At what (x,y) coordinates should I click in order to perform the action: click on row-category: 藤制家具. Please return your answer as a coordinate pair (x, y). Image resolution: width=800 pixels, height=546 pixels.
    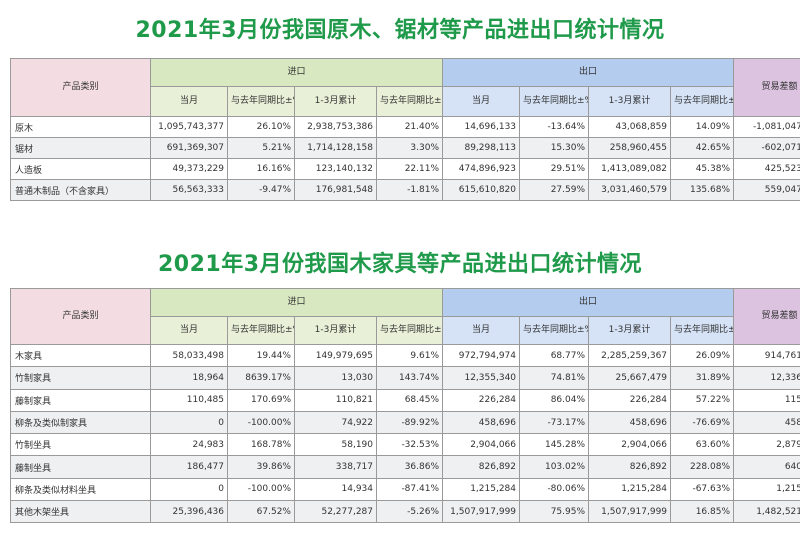
    Looking at the image, I should click on (80, 400).